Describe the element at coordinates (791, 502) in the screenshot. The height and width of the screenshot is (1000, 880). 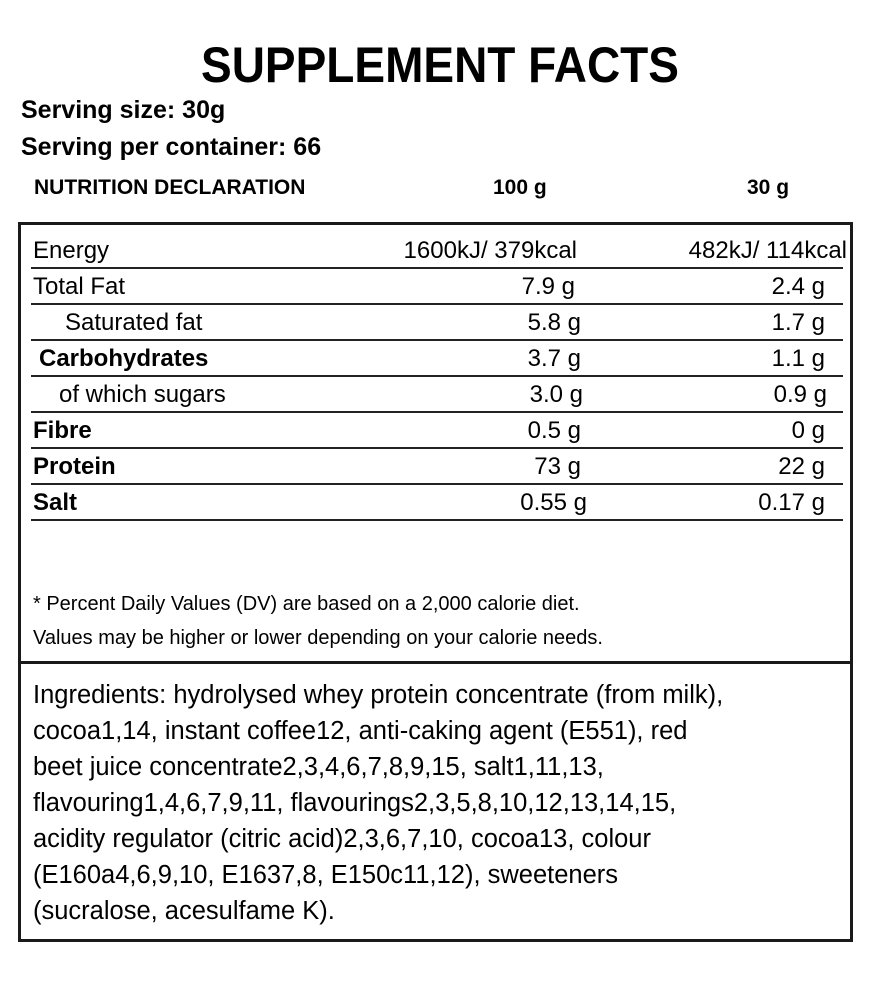
I see `value-per-serving: 0.17 g` at that location.